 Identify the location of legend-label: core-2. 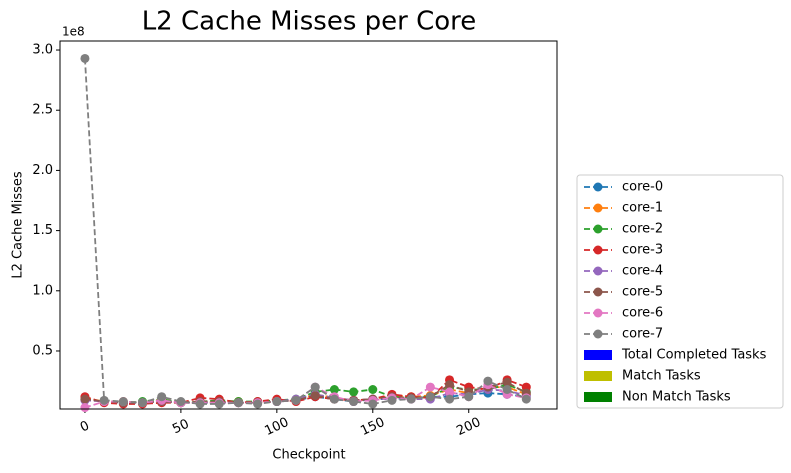
(642, 229).